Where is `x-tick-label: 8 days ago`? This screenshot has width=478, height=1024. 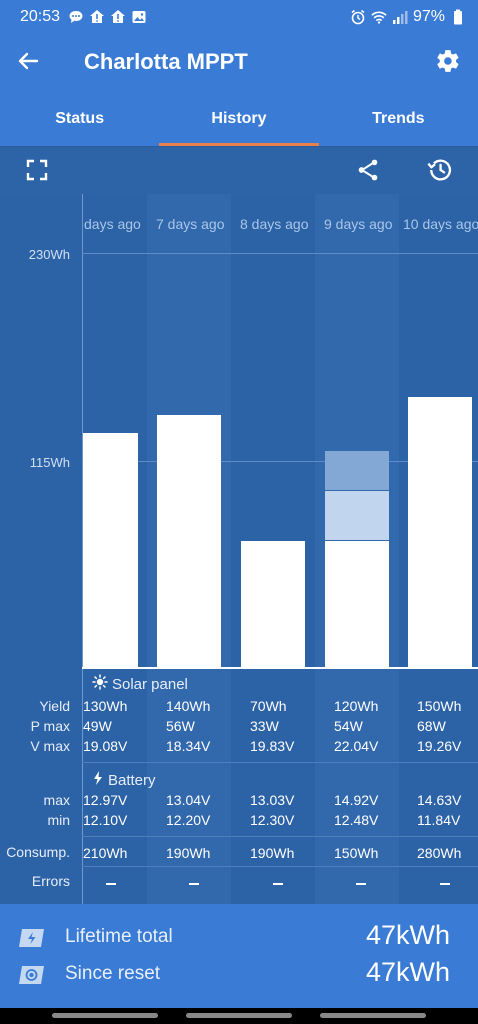
x-tick-label: 8 days ago is located at coordinates (274, 224).